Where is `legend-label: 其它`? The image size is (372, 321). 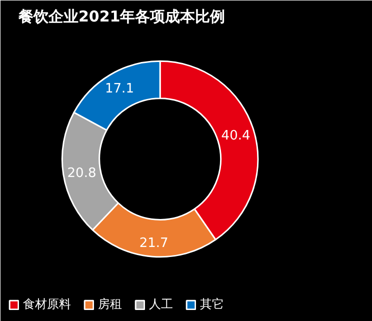 legend-label: 其它 is located at coordinates (212, 304).